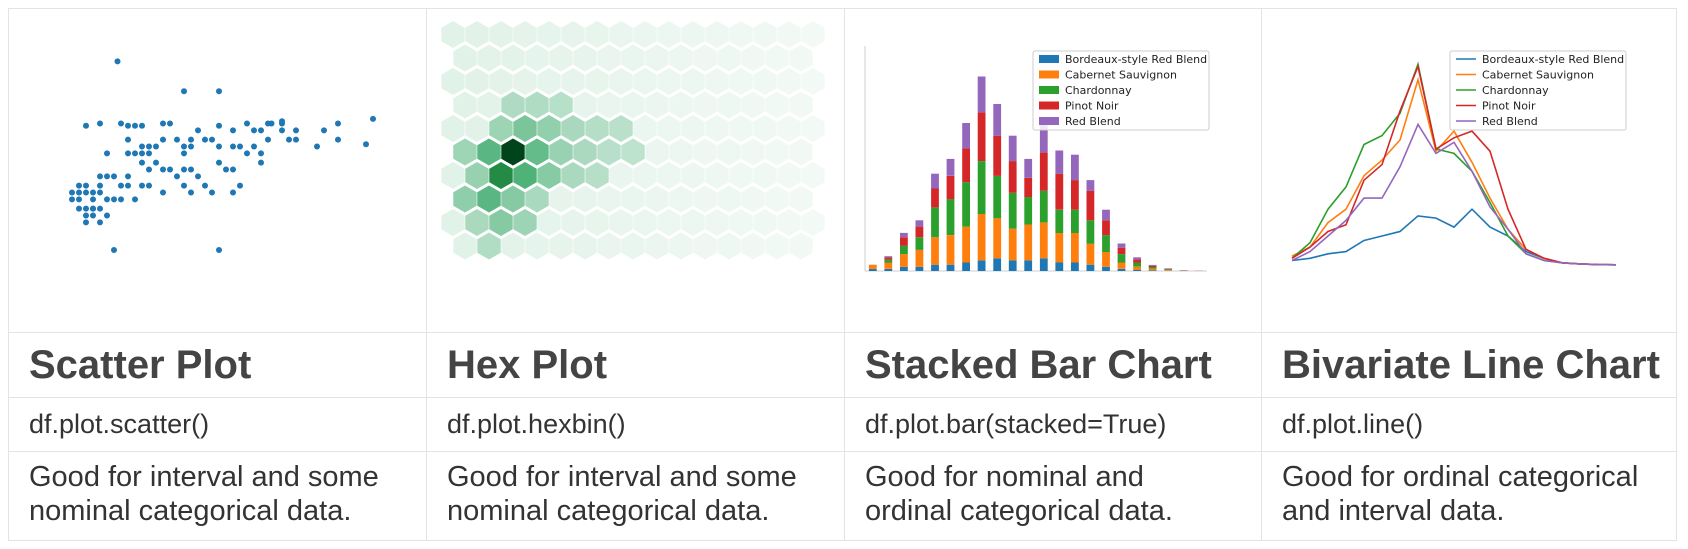 The height and width of the screenshot is (549, 1688). I want to click on line-legend-label: Bordeaux-style Red Blend, so click(1553, 59).